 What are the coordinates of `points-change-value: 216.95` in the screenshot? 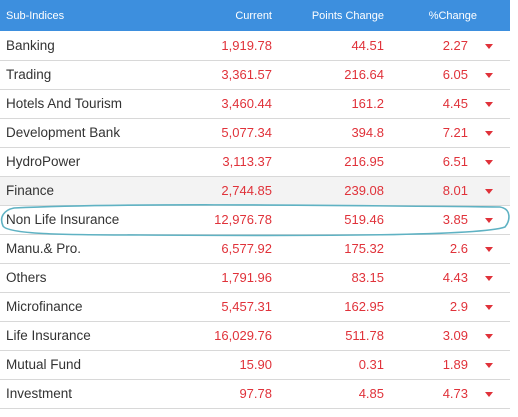 It's located at (332, 162).